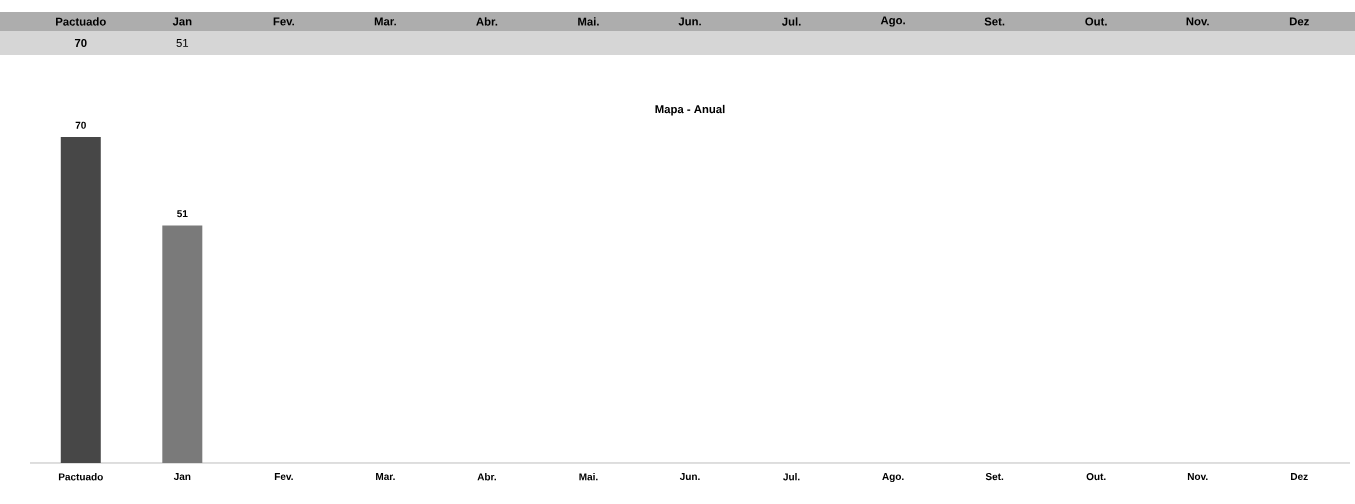  Describe the element at coordinates (588, 21) in the screenshot. I see `category-label: Mai.` at that location.